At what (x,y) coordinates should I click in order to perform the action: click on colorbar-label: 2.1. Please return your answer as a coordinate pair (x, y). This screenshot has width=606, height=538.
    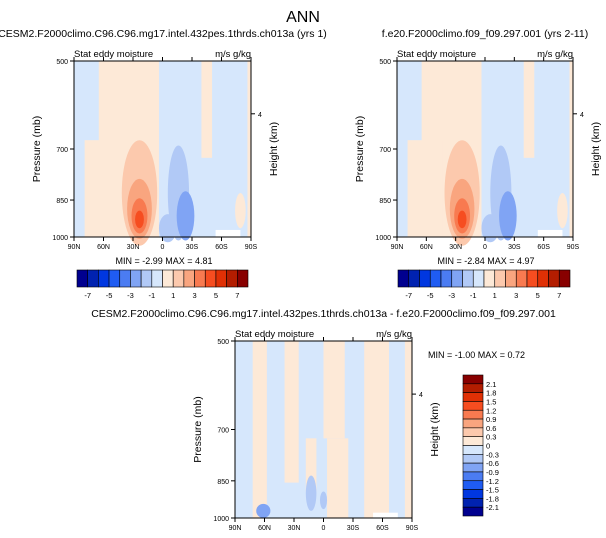
    Looking at the image, I should click on (491, 384).